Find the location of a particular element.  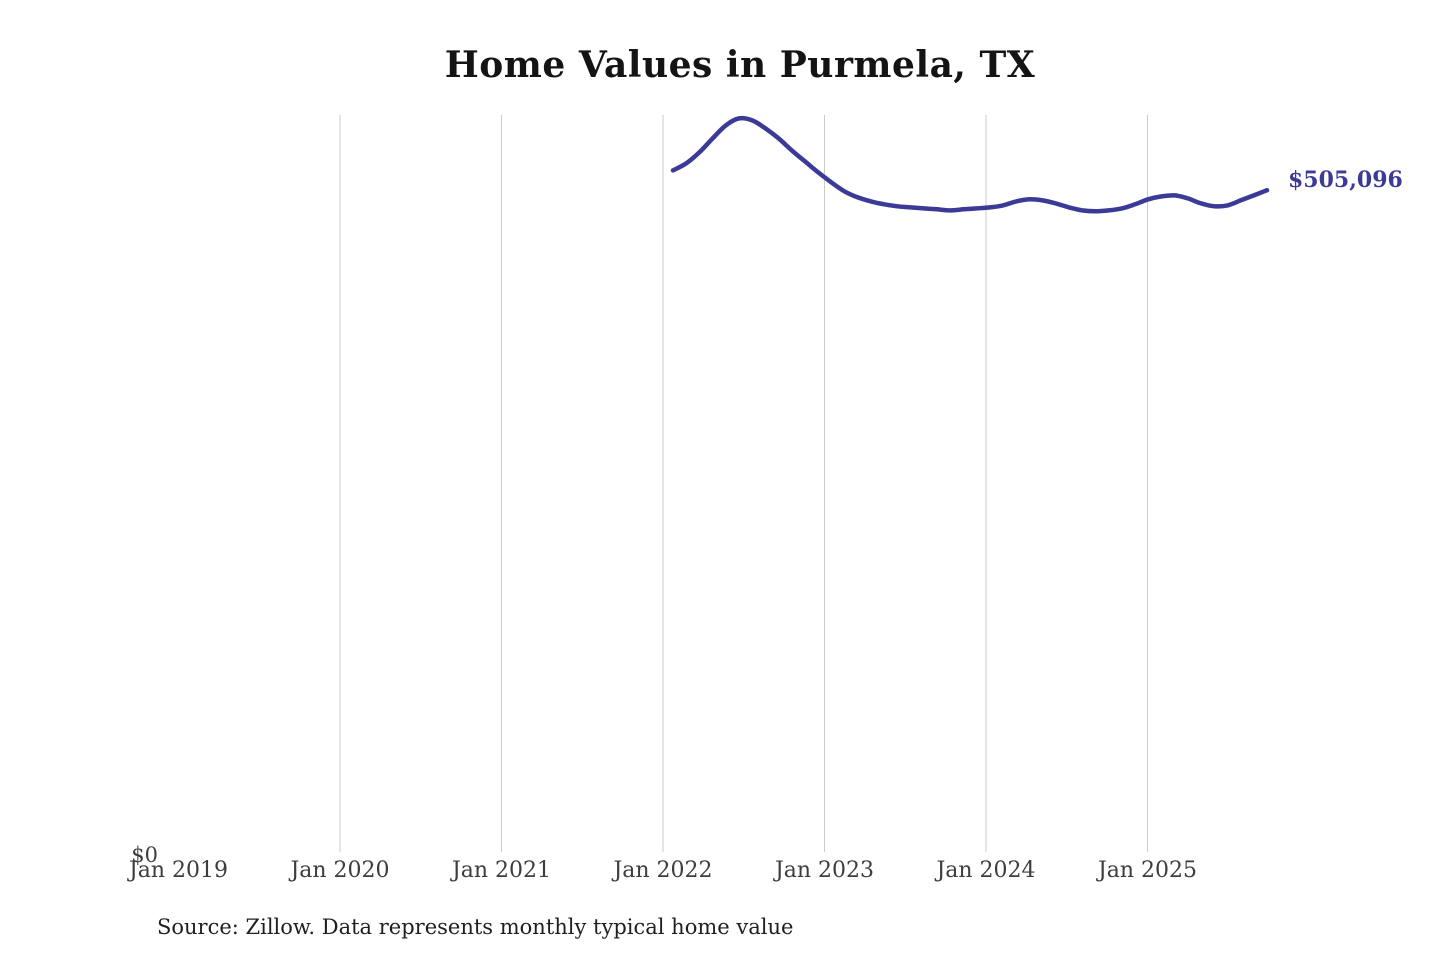

latest-value-label: $505,096 is located at coordinates (1345, 180).